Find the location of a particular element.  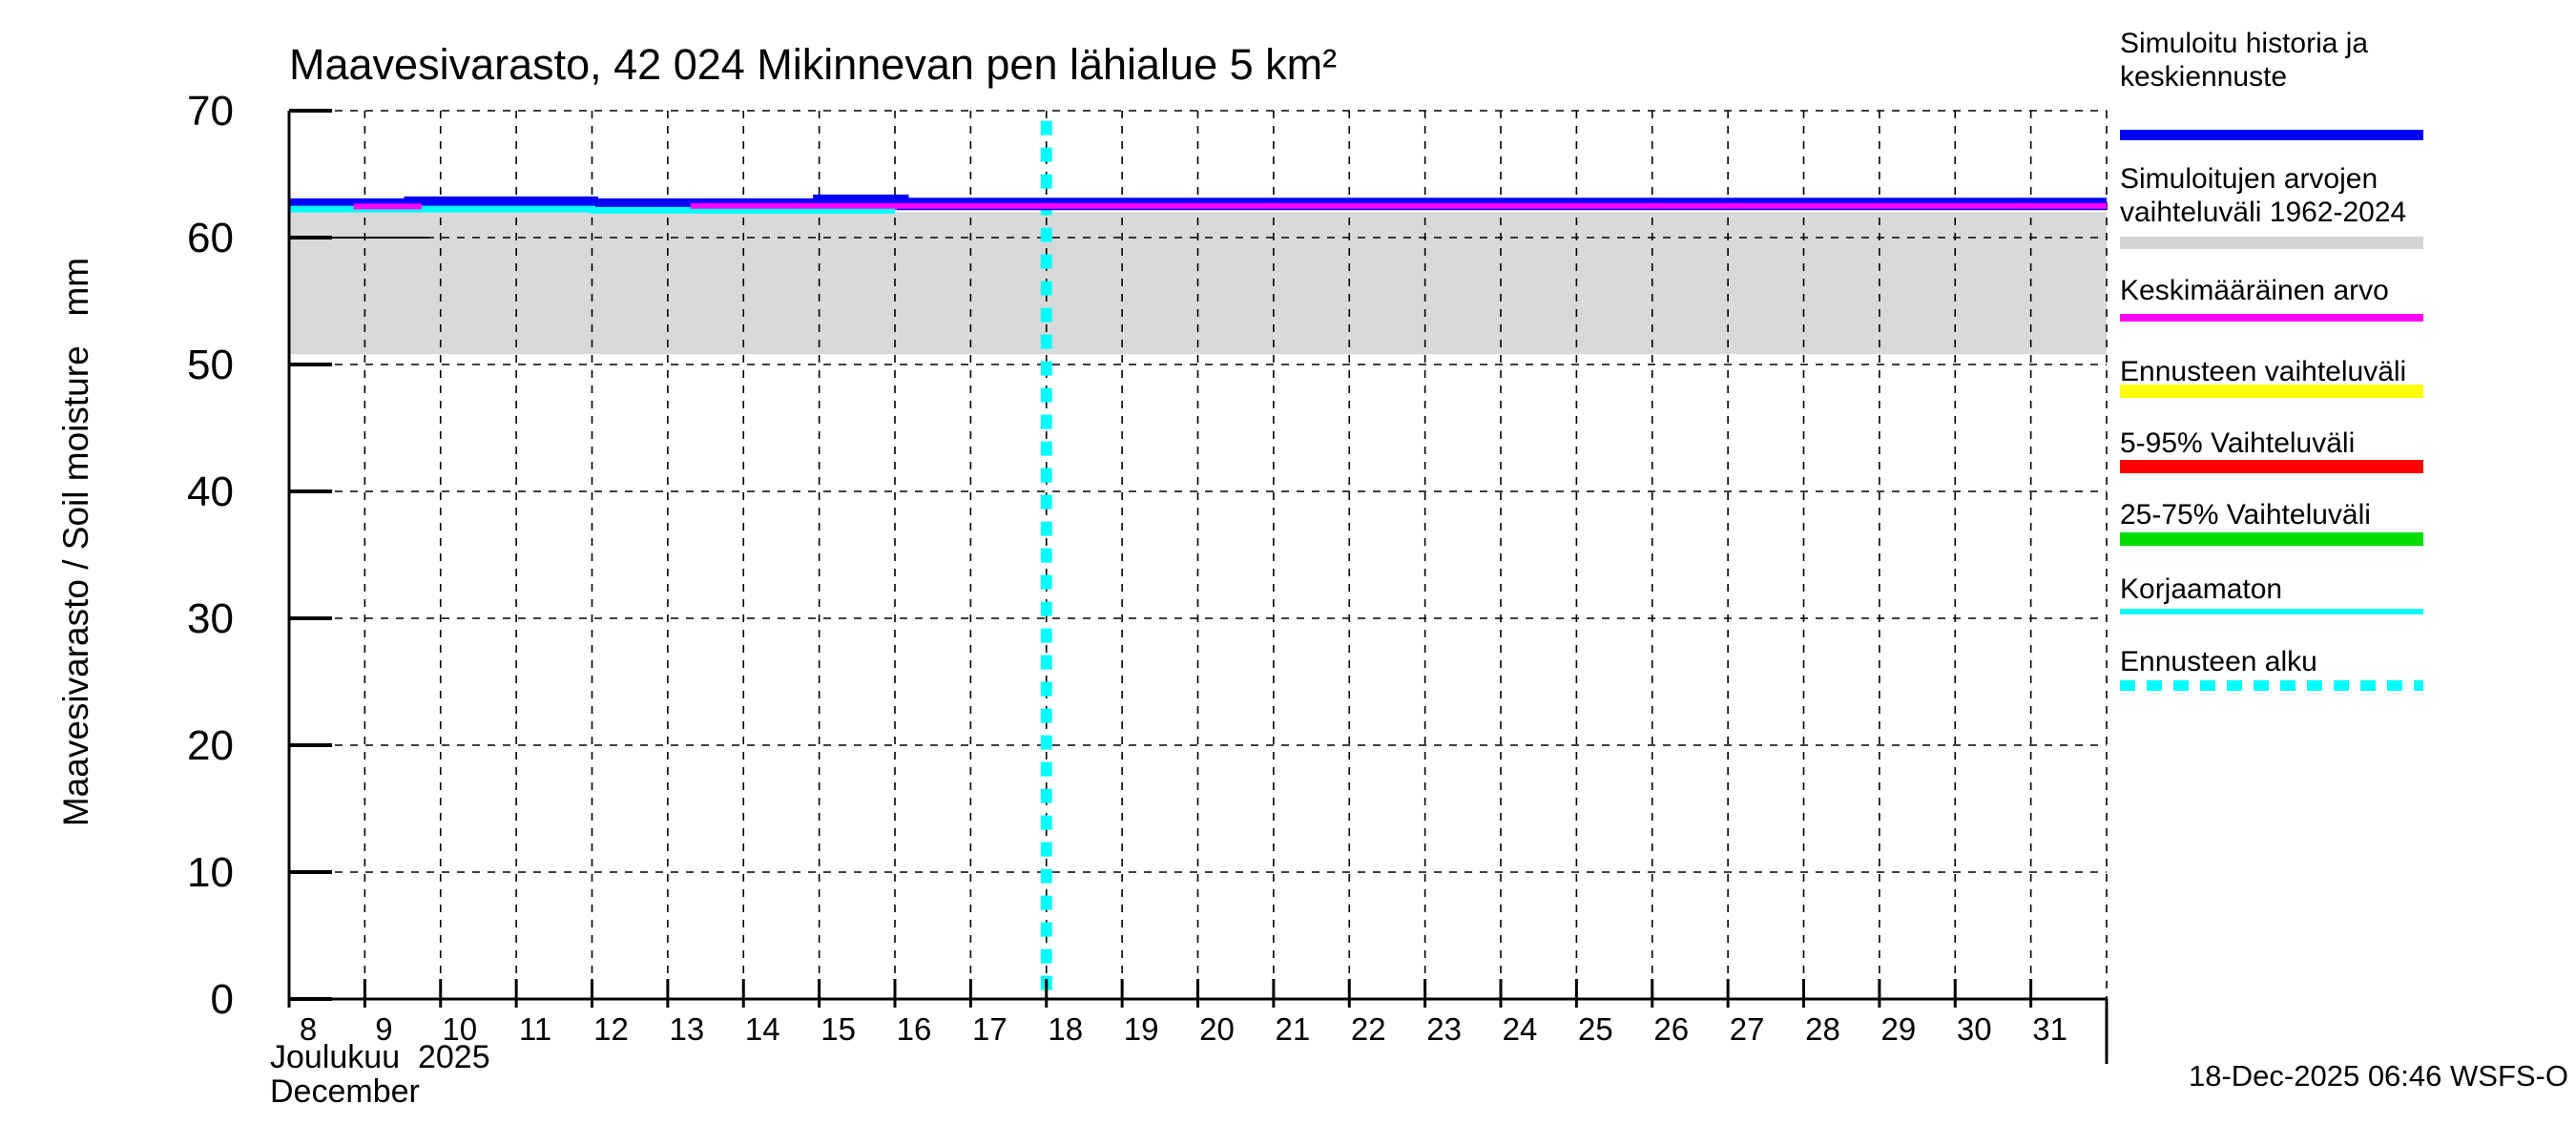

y-axis-ticks: 0 10 20 30 40 50 60 70 is located at coordinates (259, 555).